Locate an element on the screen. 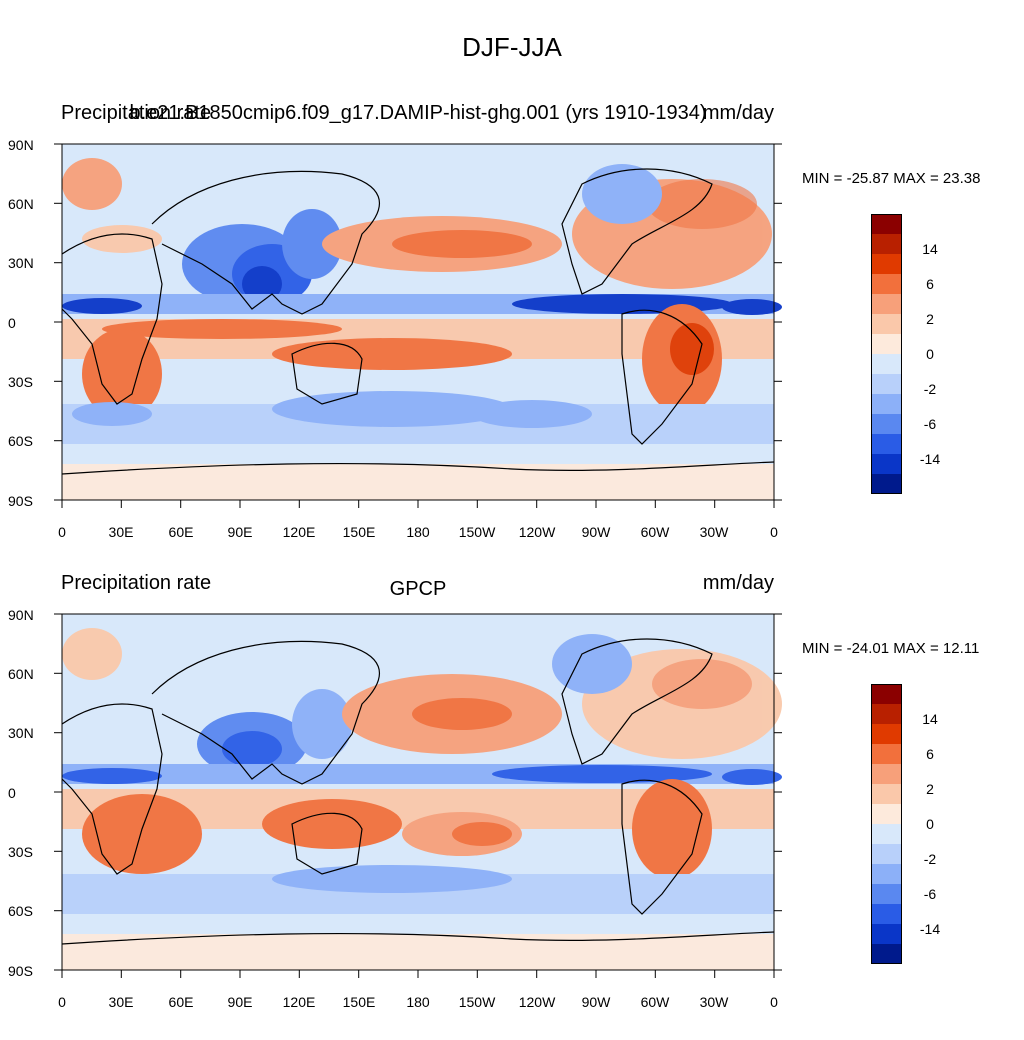 The width and height of the screenshot is (1024, 1040). min-max-label: MIN = -24.01 MAX = 12.11 is located at coordinates (891, 648).